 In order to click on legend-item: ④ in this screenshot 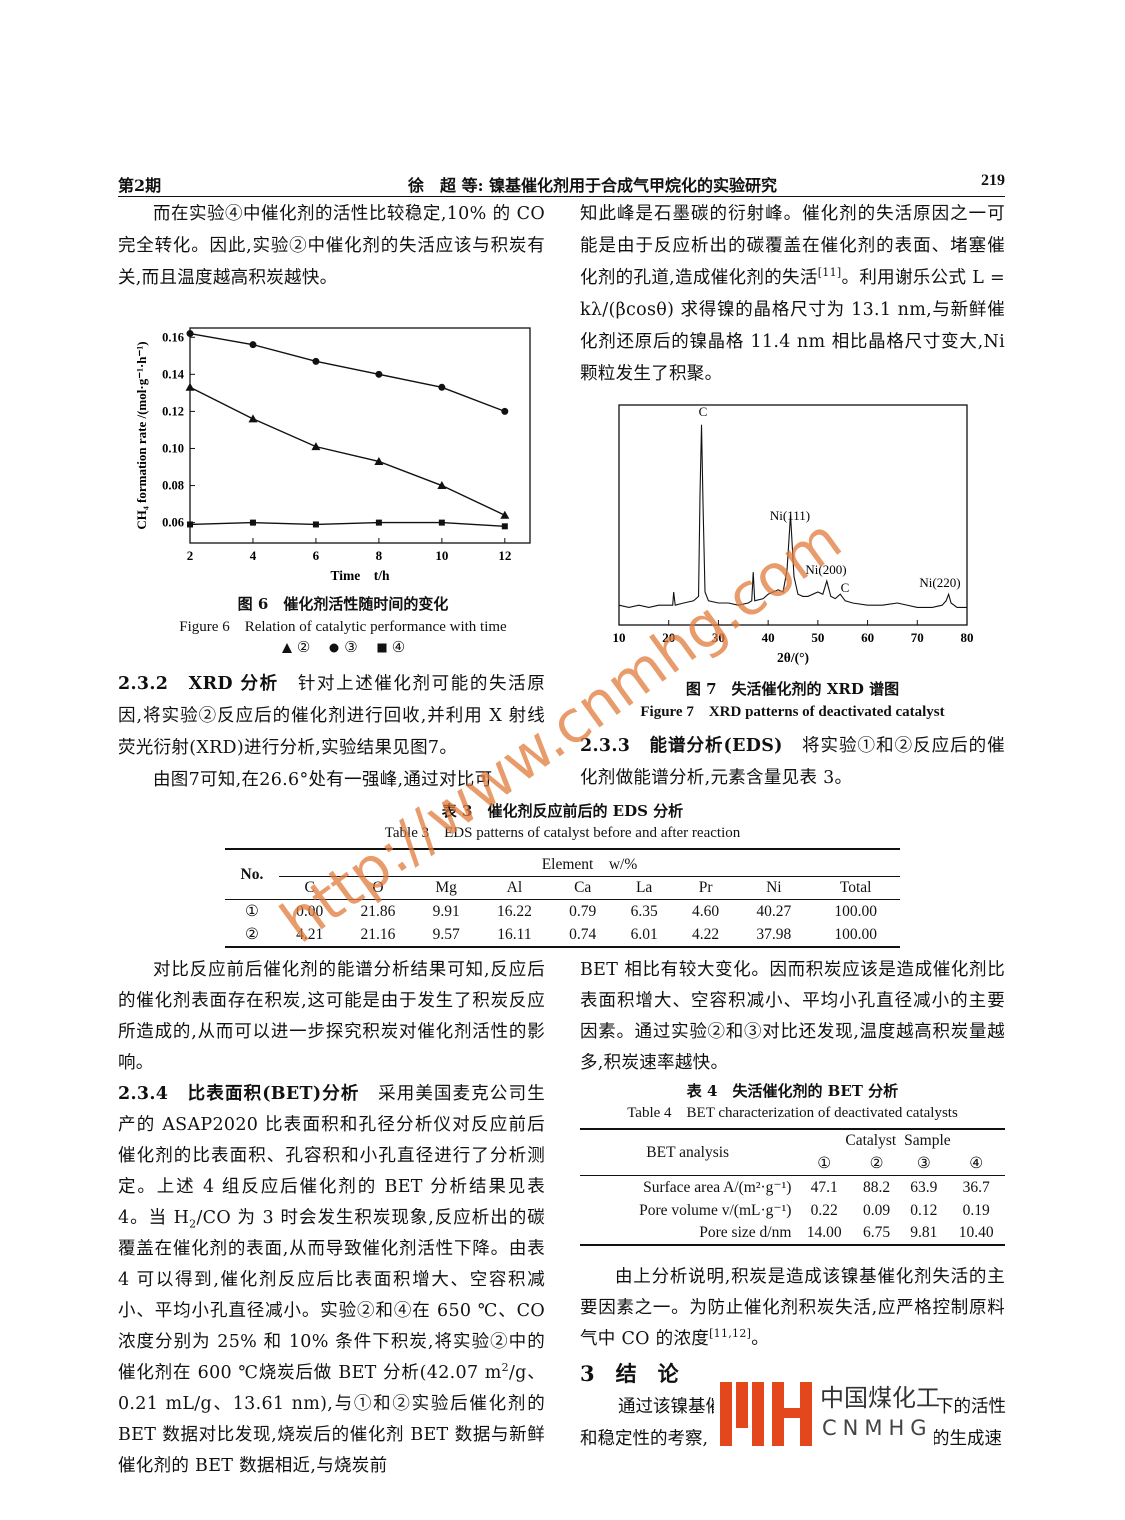, I will do `click(390, 647)`.